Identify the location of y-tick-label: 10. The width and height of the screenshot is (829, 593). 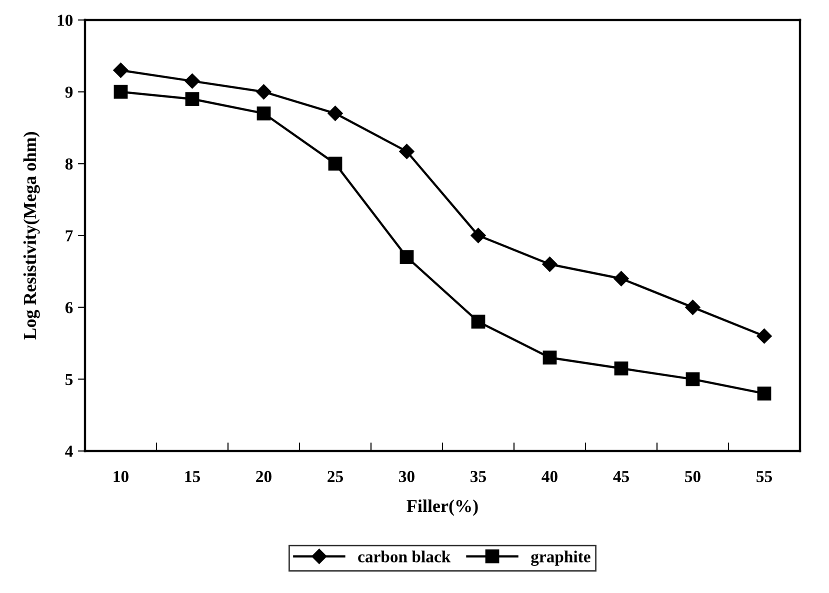
(65, 20).